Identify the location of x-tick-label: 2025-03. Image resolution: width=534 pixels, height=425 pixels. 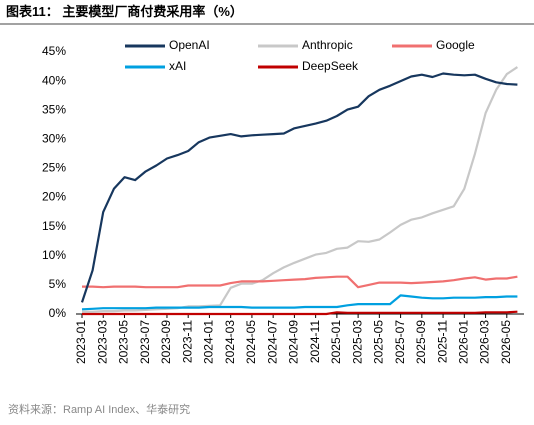
(357, 342).